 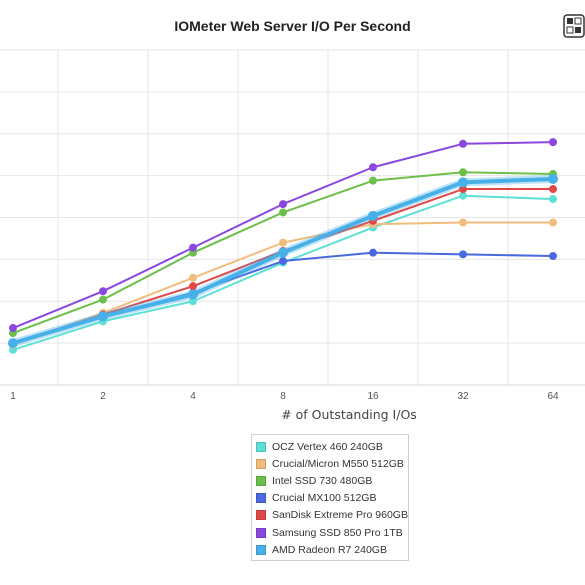 I want to click on legend-label: Crucial MX100 512GB, so click(x=324, y=498).